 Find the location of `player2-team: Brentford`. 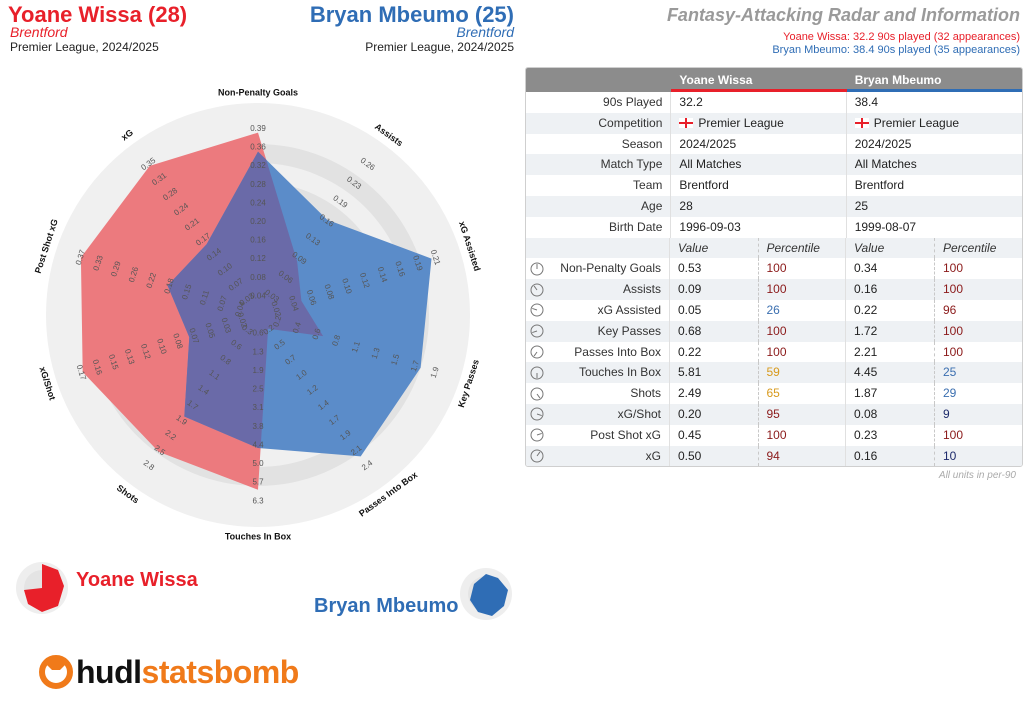

player2-team: Brentford is located at coordinates (485, 32).